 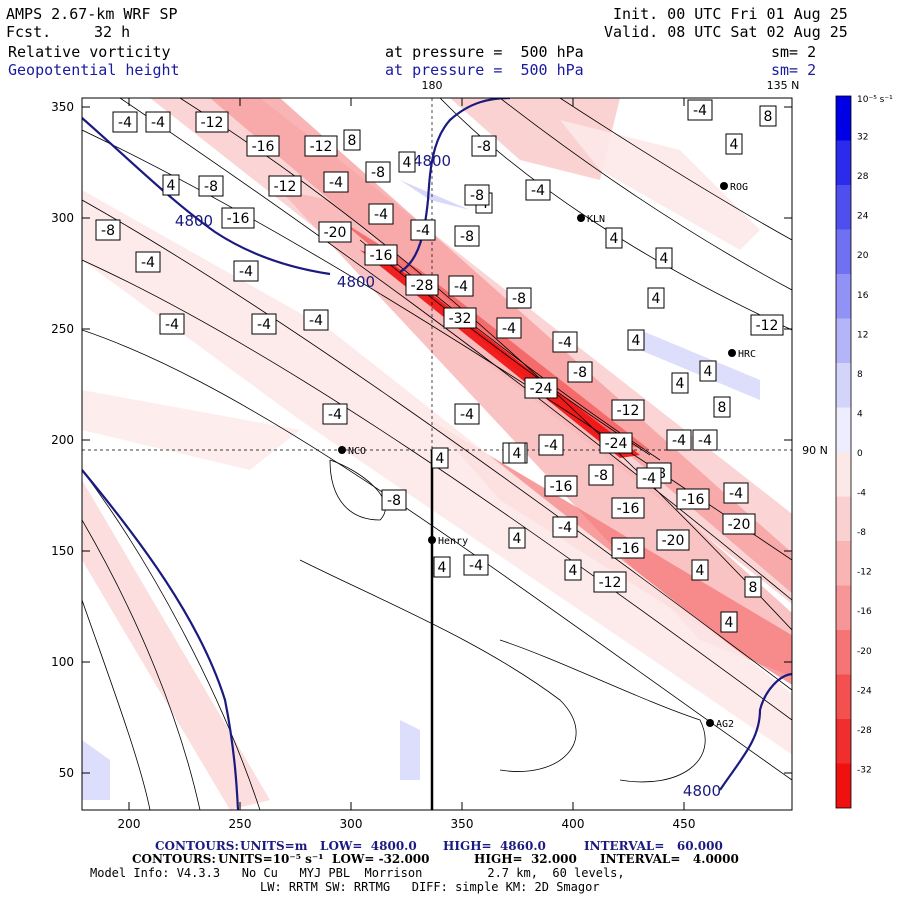 I want to click on vorticity-contour-label: -12, so click(x=628, y=410).